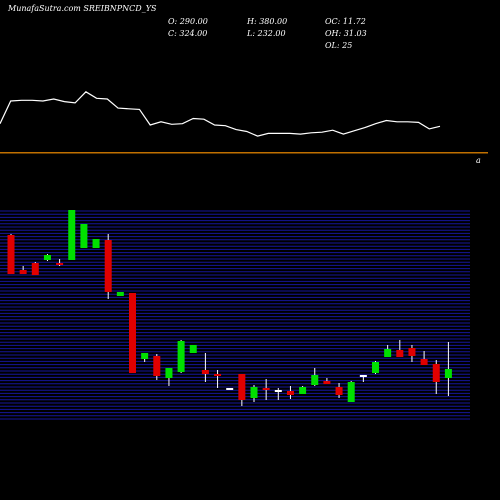 The height and width of the screenshot is (500, 500). What do you see at coordinates (345, 21) in the screenshot?
I see `oc-value: OC: 11.72` at bounding box center [345, 21].